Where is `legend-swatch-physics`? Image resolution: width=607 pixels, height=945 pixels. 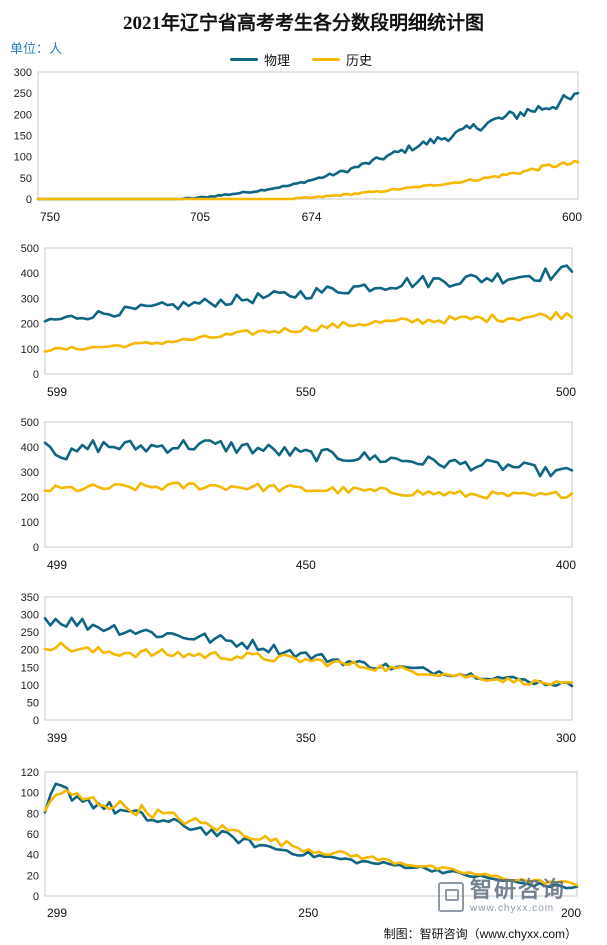 legend-swatch-physics is located at coordinates (244, 59).